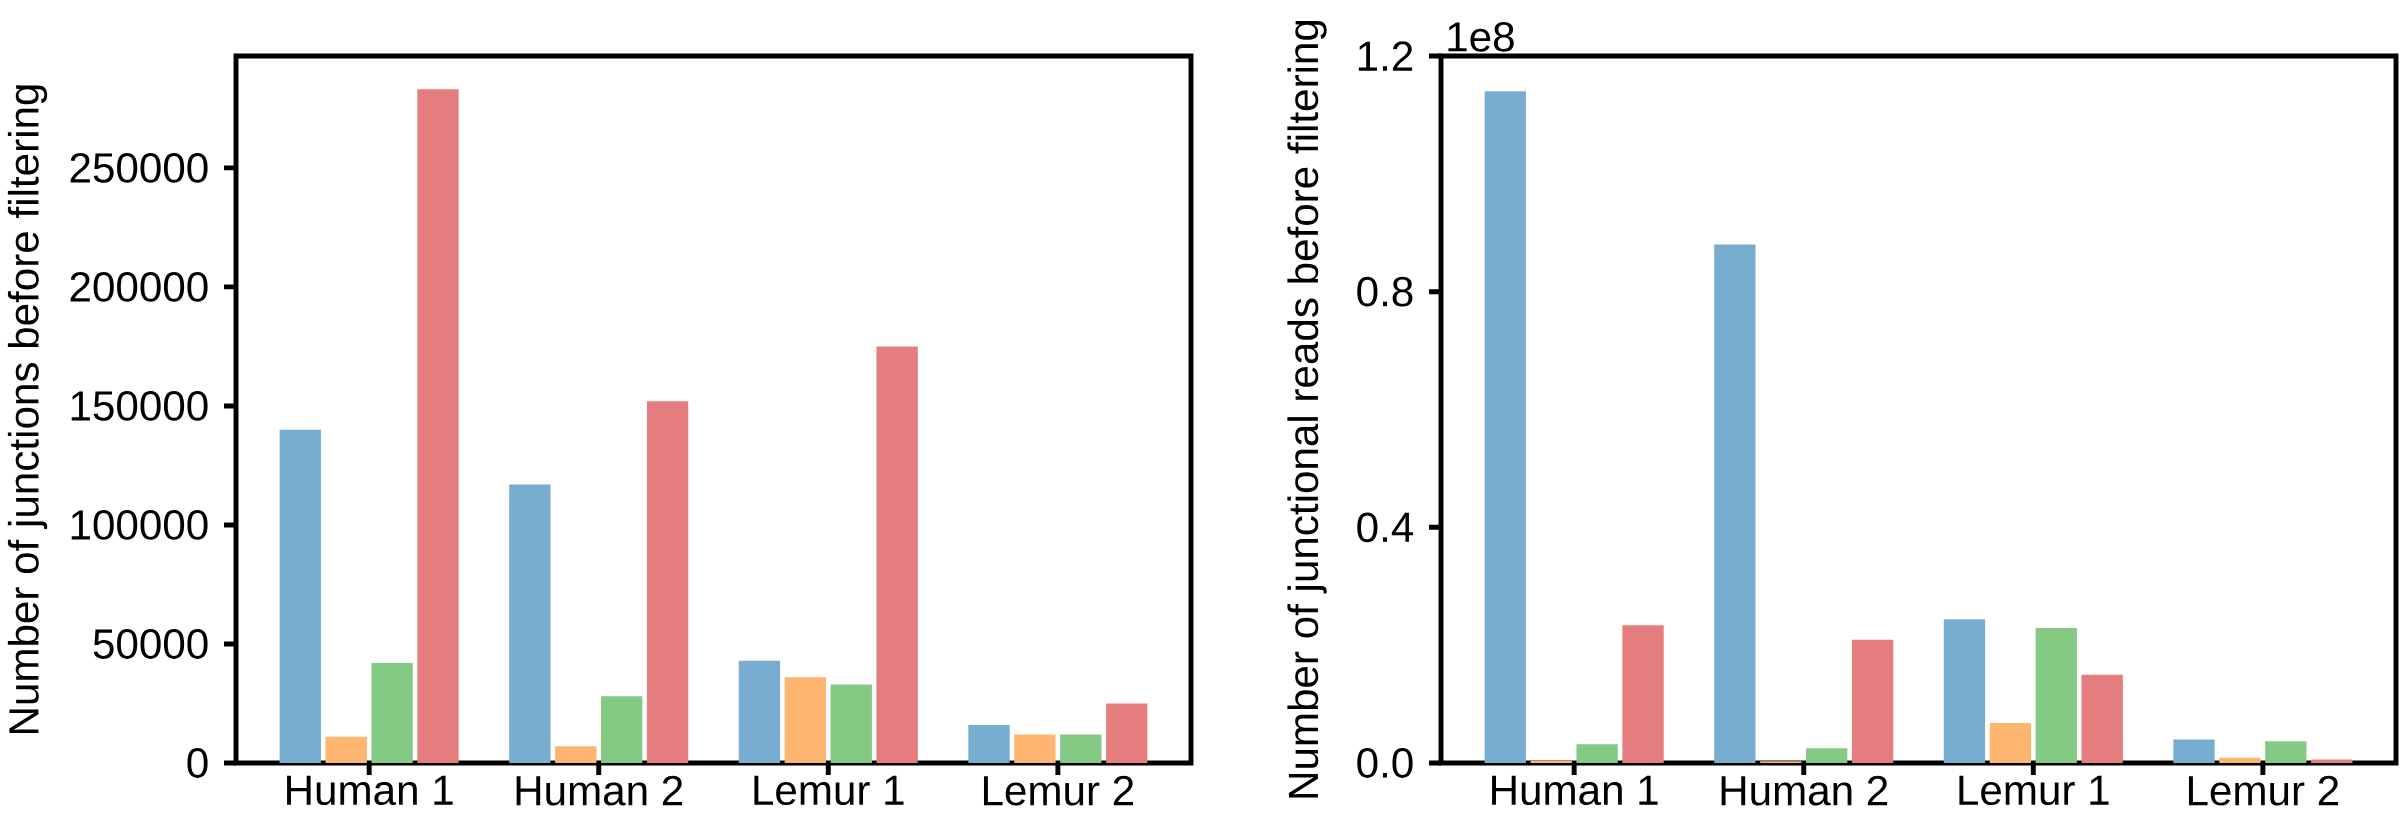 This screenshot has width=2402, height=825. Describe the element at coordinates (1385, 763) in the screenshot. I see `y-tick-label: 0.0` at that location.